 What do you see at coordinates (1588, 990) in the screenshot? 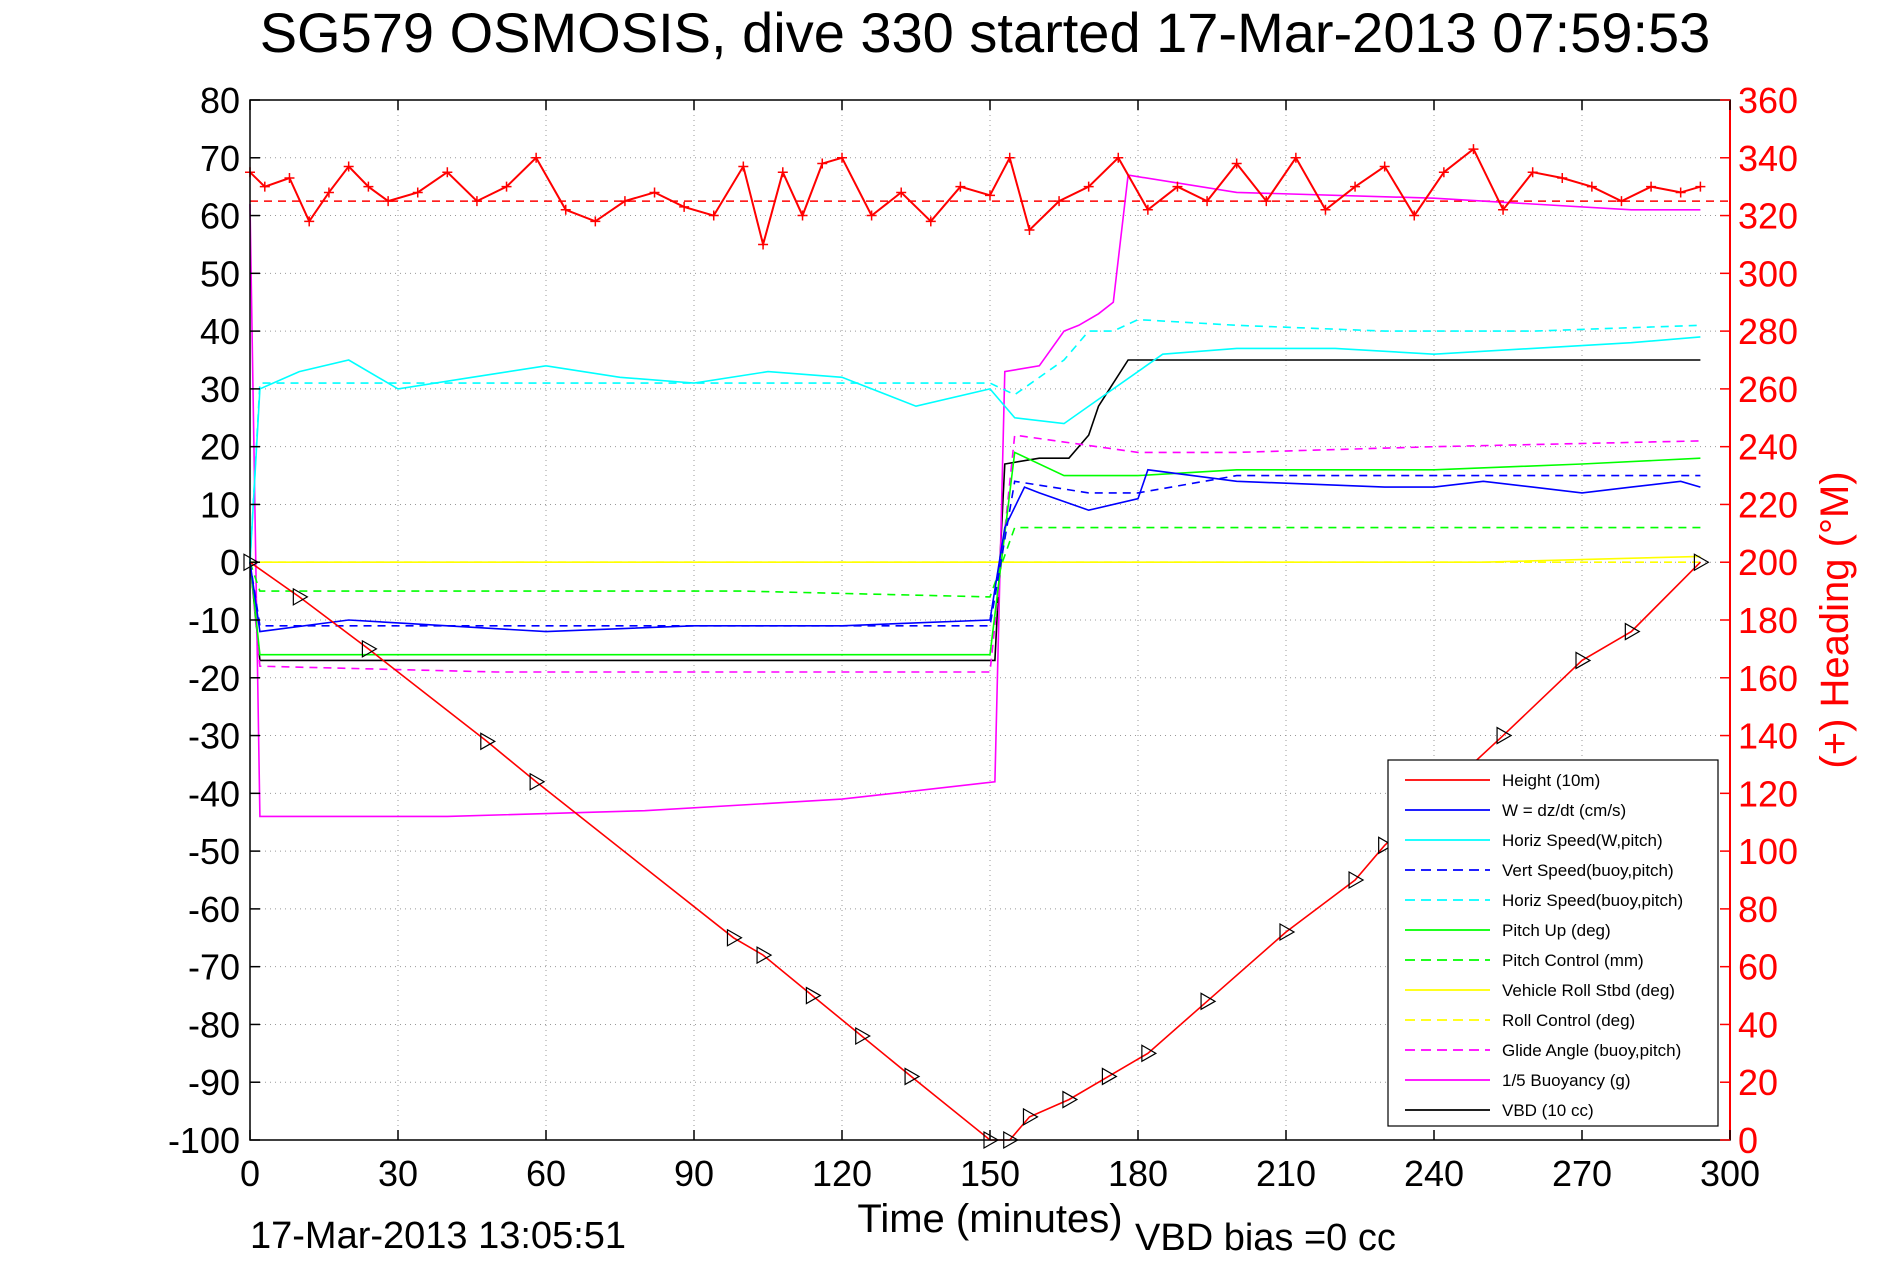
I see `legend-entry-label: Vehicle Roll Stbd (deg)` at bounding box center [1588, 990].